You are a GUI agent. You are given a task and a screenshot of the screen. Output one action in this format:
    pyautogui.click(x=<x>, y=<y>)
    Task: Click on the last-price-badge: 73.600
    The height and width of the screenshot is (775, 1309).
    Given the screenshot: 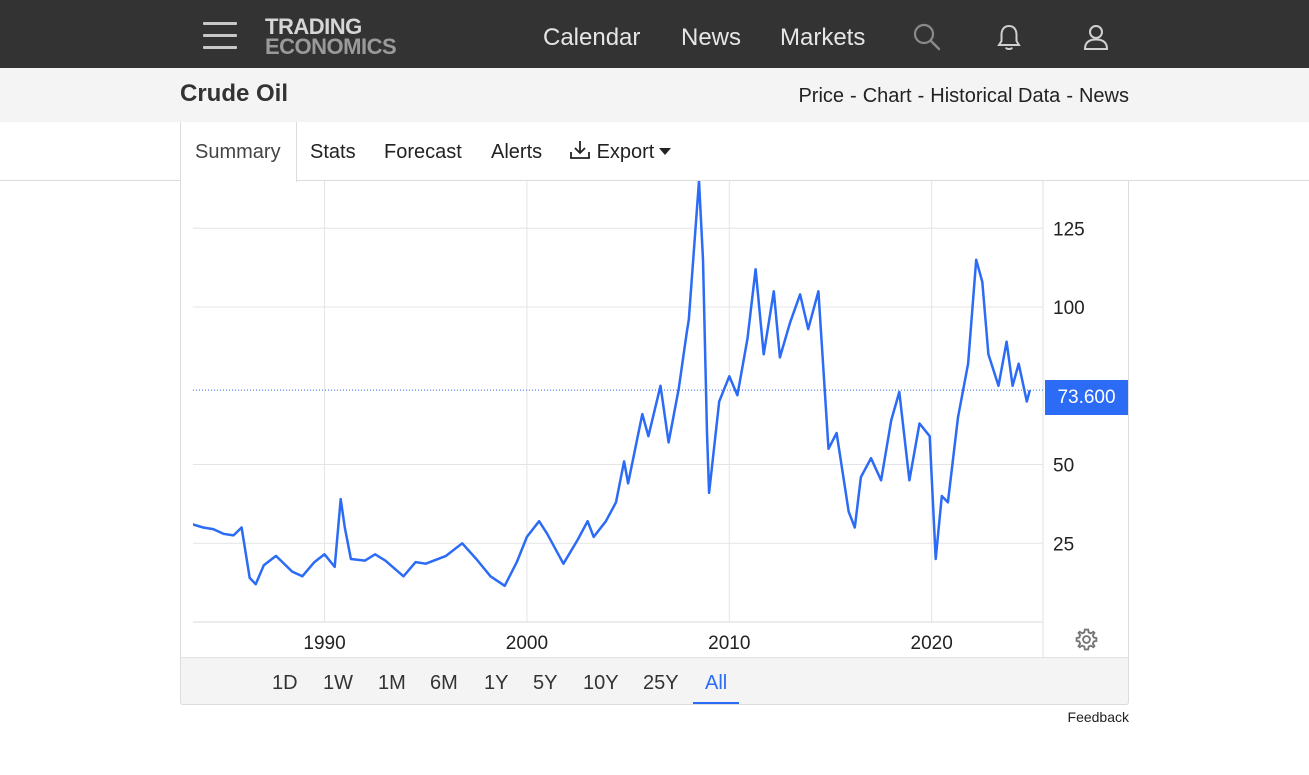 What is the action you would take?
    pyautogui.click(x=1086, y=397)
    